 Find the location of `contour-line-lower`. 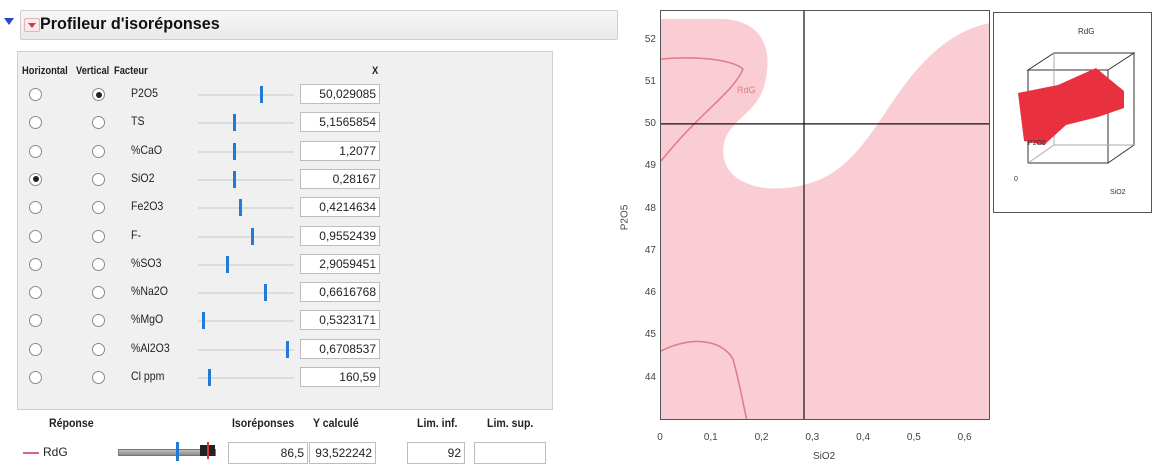

contour-line-lower is located at coordinates (704, 379).